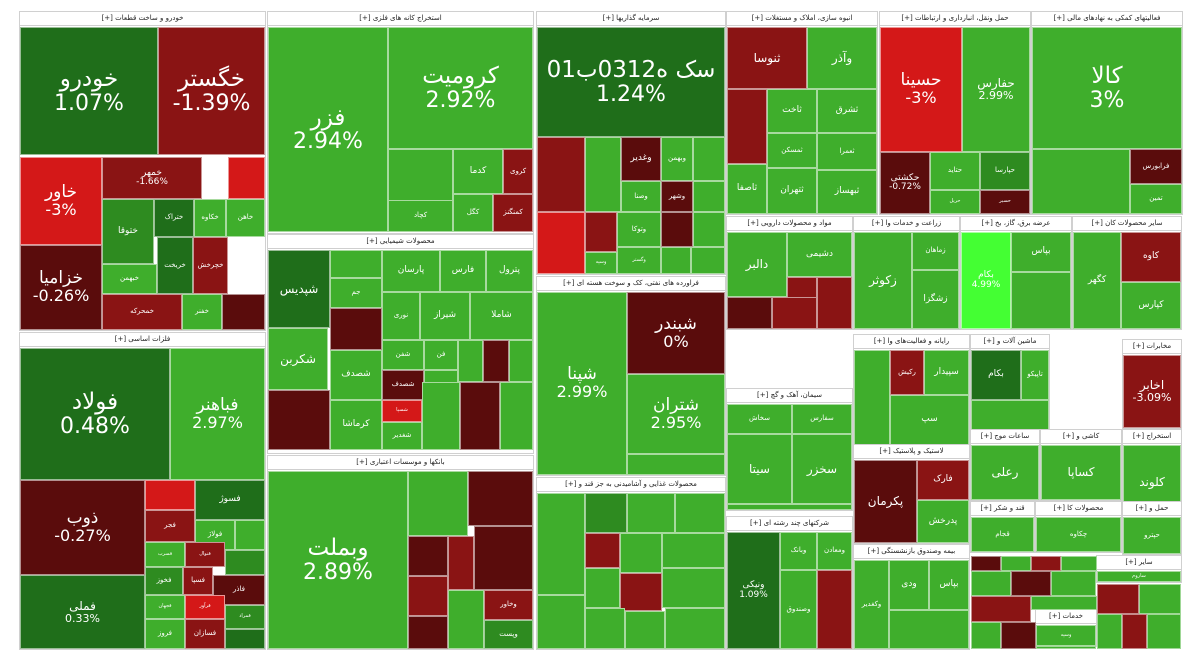 The width and height of the screenshot is (1200, 663). Describe the element at coordinates (943, 480) in the screenshot. I see `stock-tile: فارک` at that location.